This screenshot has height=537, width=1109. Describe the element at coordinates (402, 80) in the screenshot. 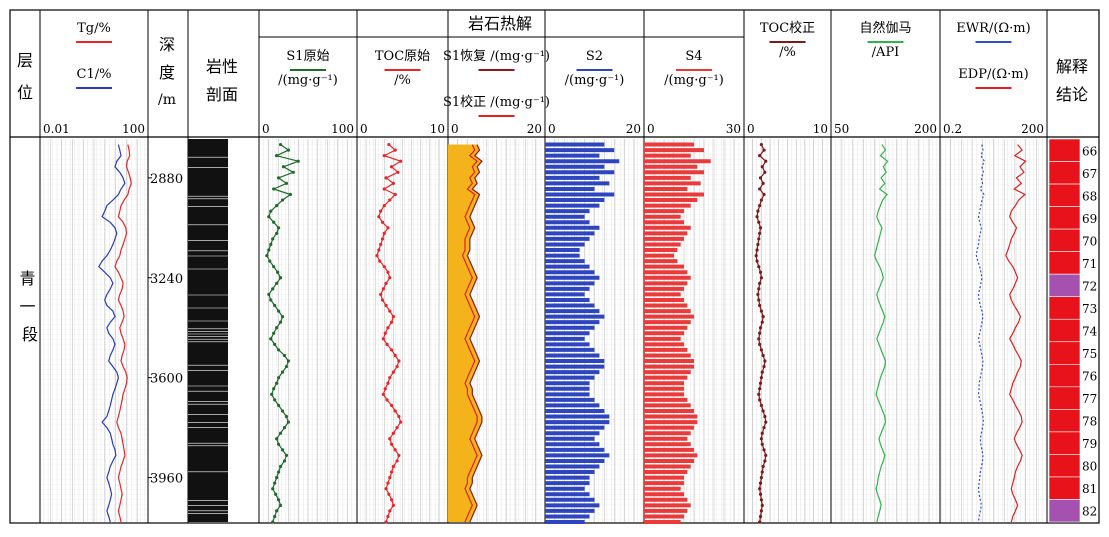

I see `track-tocraw-label-2: /%` at that location.